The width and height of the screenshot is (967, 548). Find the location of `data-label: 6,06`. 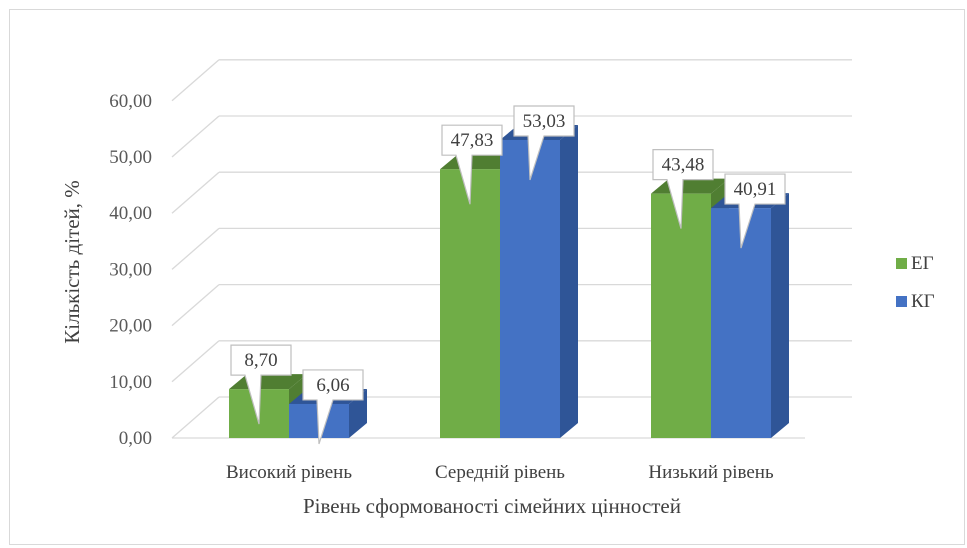

data-label: 6,06 is located at coordinates (332, 385).